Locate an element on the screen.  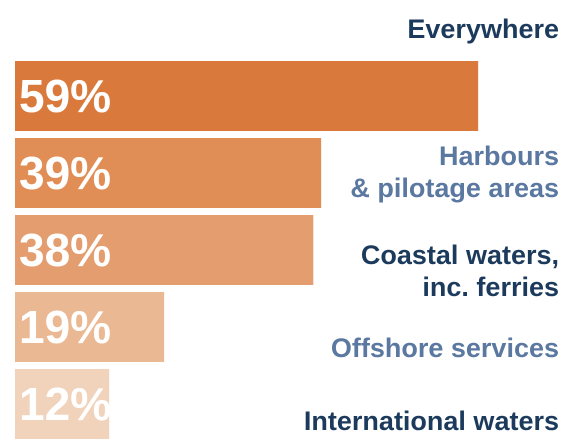
value-label-4: 12% is located at coordinates (65, 404).